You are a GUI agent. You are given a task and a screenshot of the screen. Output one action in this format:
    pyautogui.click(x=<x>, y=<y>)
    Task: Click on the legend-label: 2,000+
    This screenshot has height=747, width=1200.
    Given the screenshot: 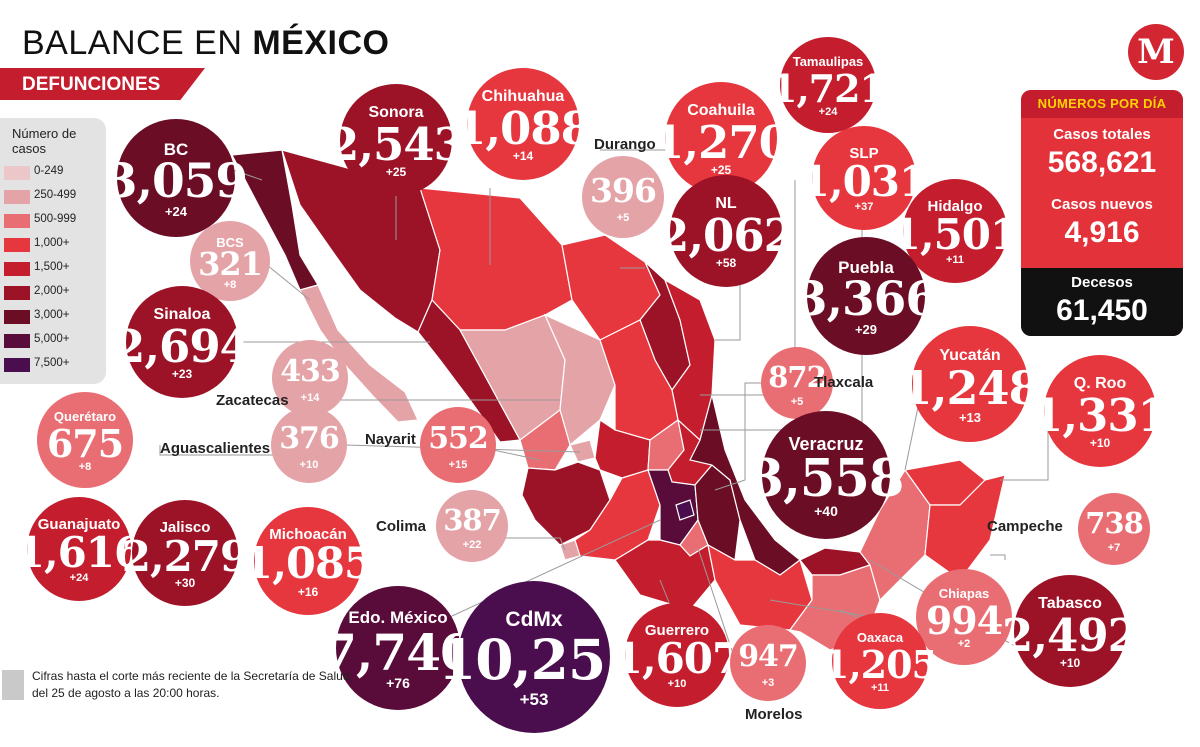 What is the action you would take?
    pyautogui.click(x=52, y=291)
    